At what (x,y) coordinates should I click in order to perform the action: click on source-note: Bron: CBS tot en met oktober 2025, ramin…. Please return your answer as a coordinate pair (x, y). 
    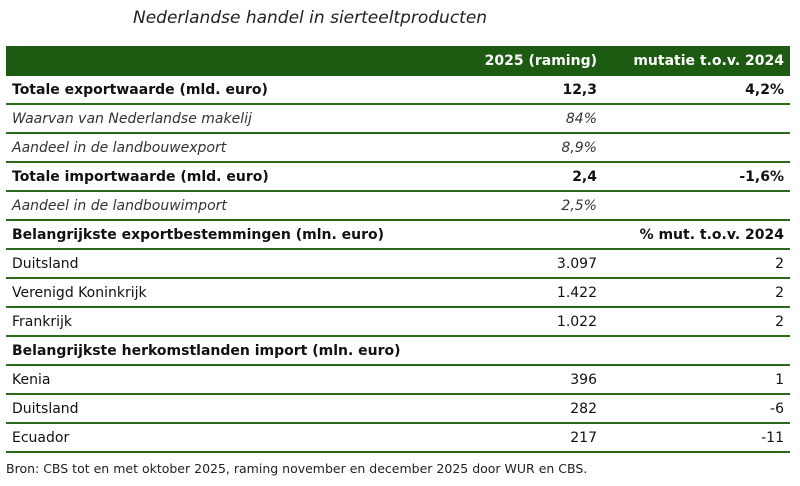
    Looking at the image, I should click on (297, 468).